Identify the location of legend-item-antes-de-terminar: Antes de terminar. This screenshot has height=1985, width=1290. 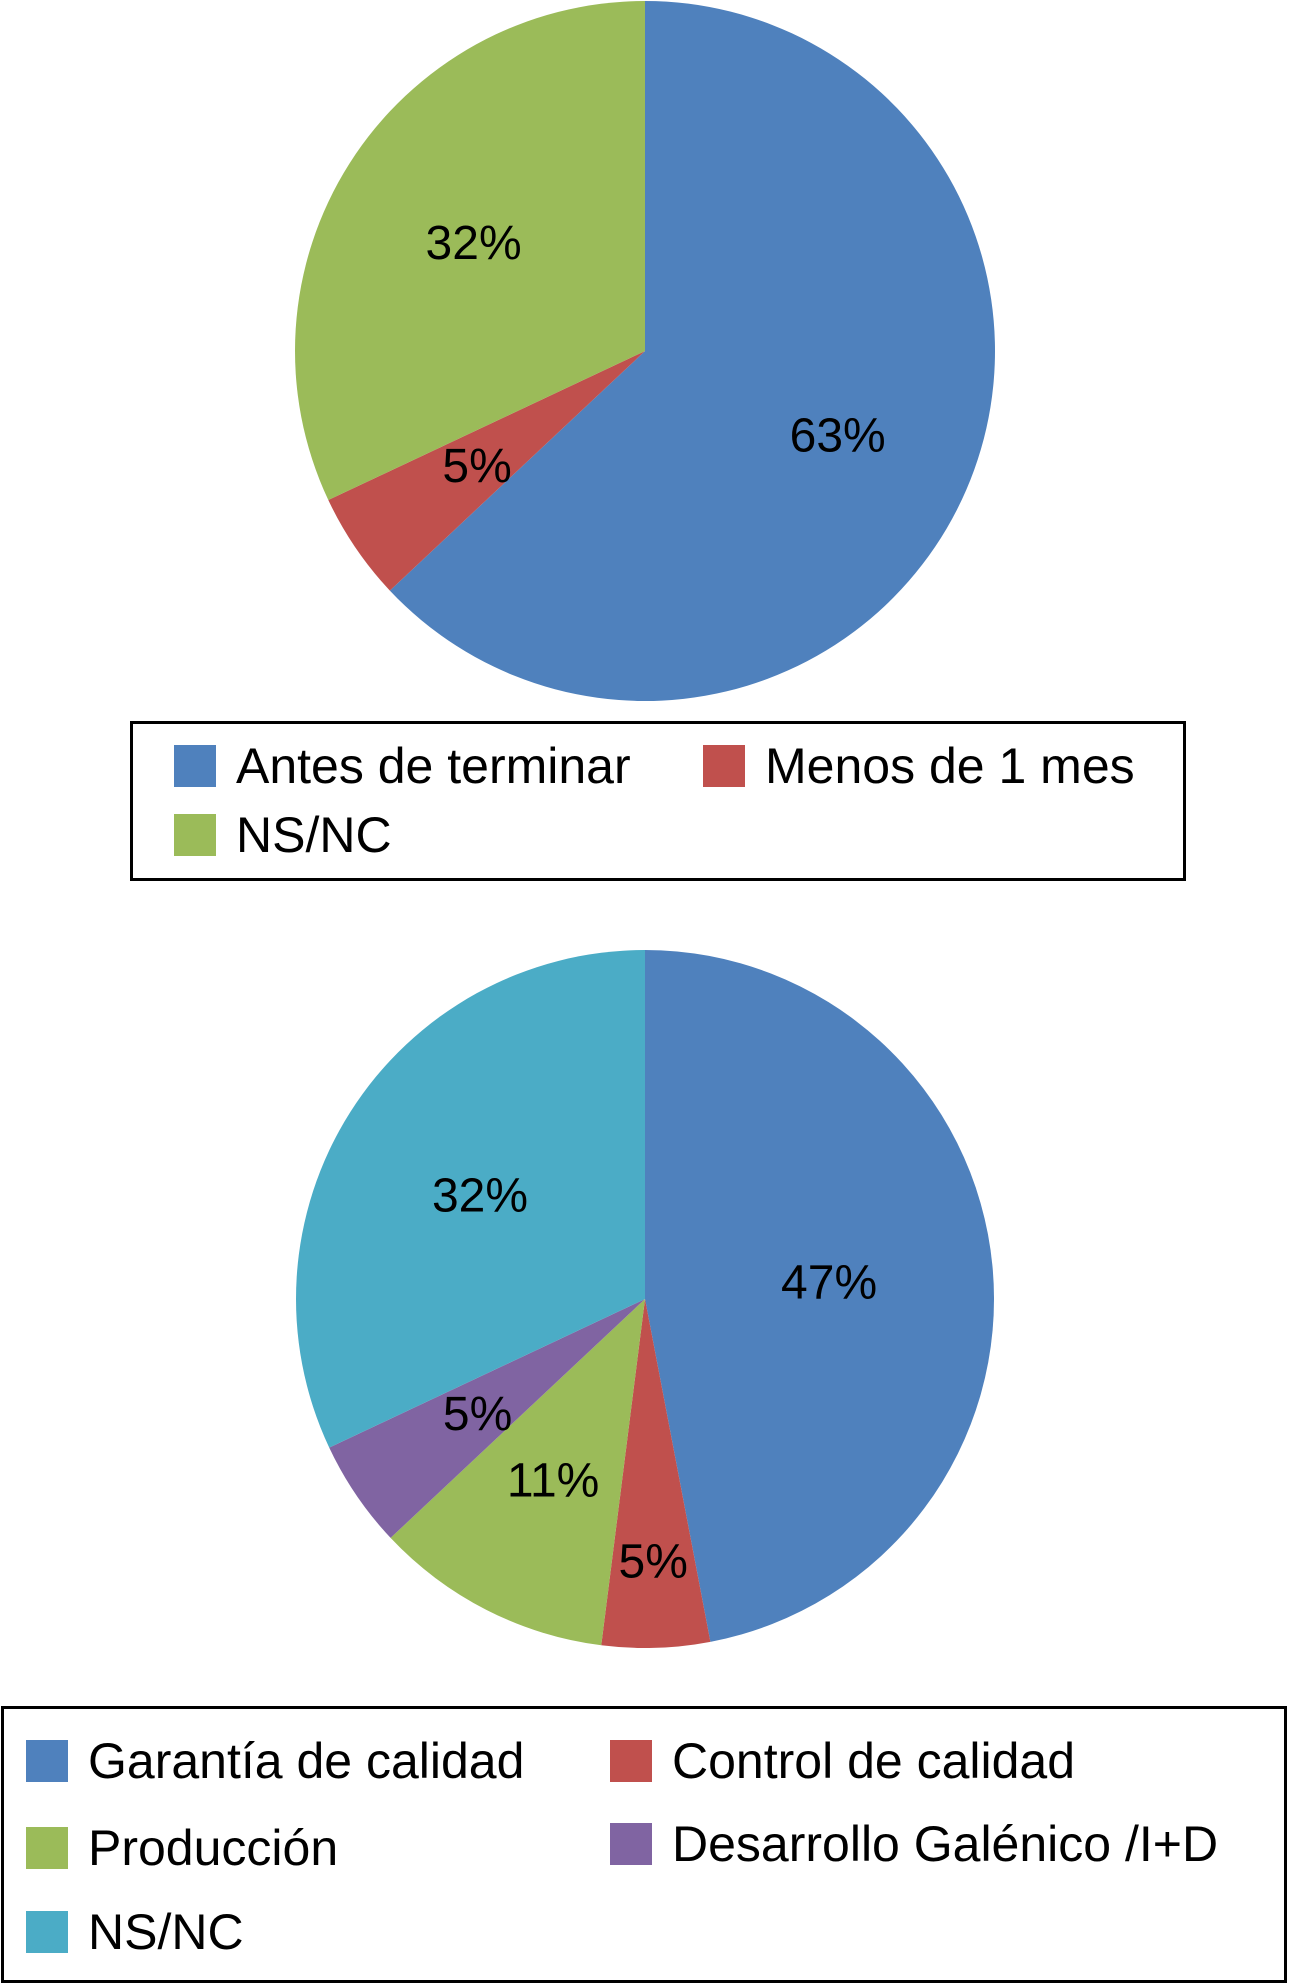
(402, 766).